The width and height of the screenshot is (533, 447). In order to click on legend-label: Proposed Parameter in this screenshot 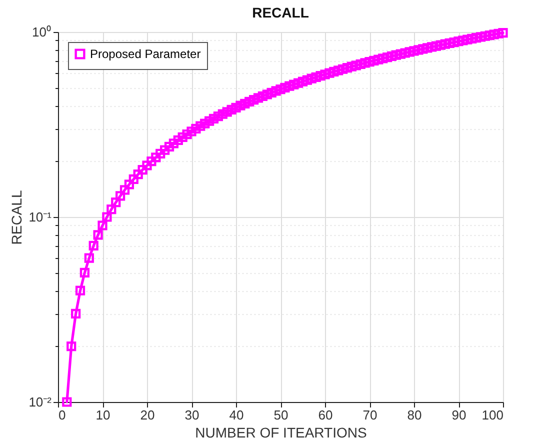, I will do `click(145, 54)`.